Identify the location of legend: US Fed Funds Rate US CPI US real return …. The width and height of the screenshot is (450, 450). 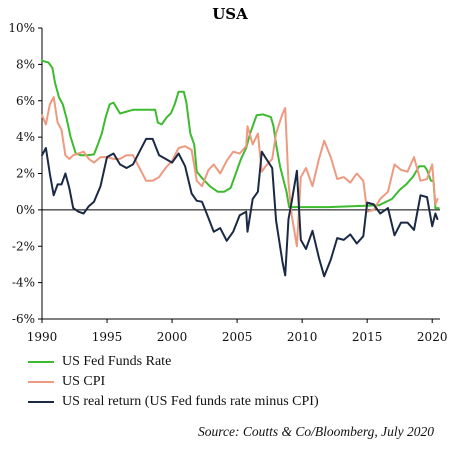
(173, 382).